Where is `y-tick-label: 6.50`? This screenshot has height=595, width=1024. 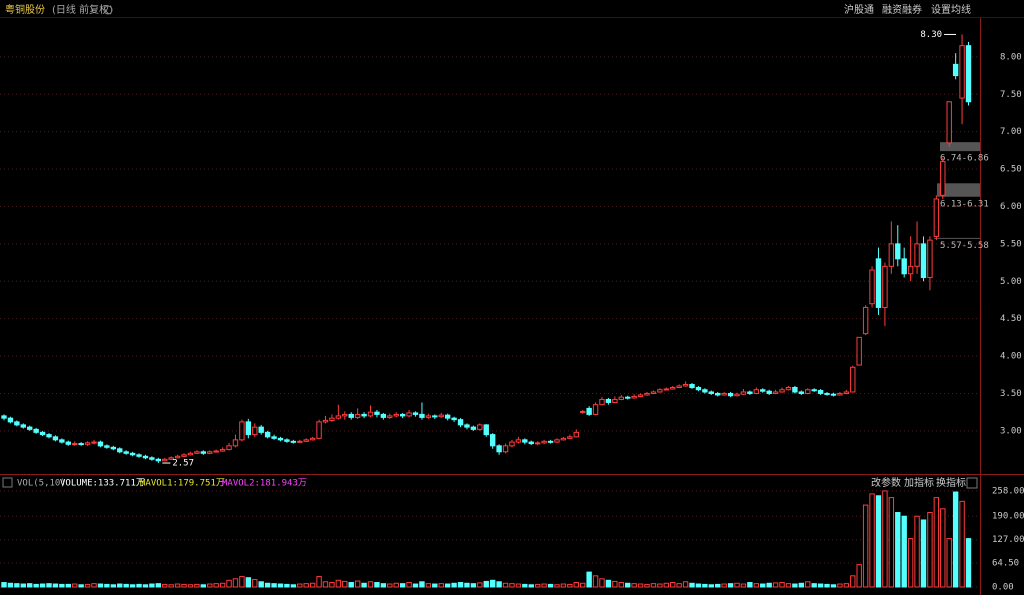
y-tick-label: 6.50 is located at coordinates (1011, 170).